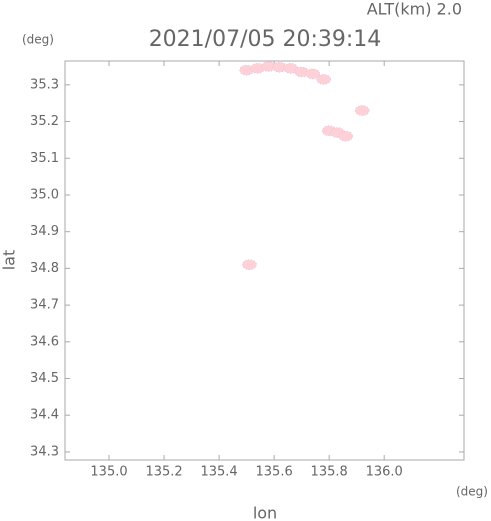 The width and height of the screenshot is (491, 521). I want to click on y-tick-label: 34.8, so click(44, 268).